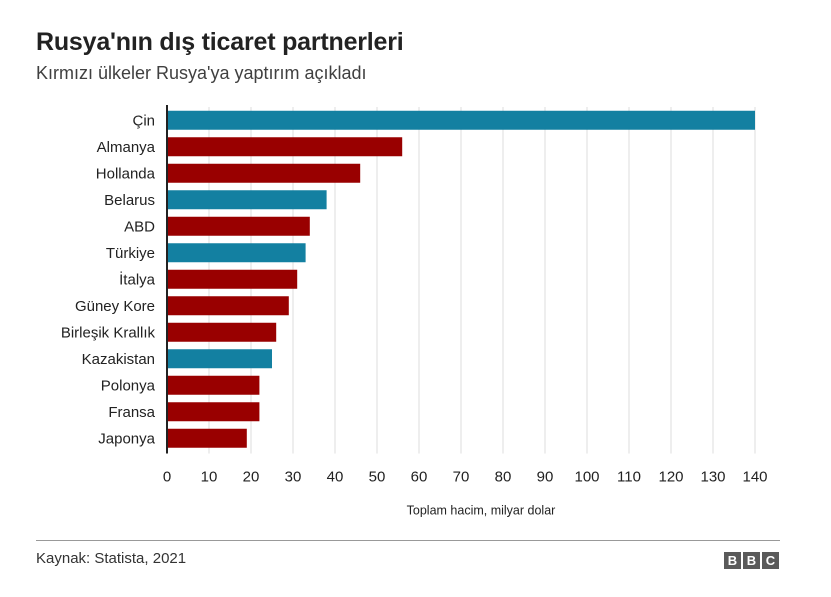 The height and width of the screenshot is (597, 831). I want to click on category-label: Türkiye, so click(130, 253).